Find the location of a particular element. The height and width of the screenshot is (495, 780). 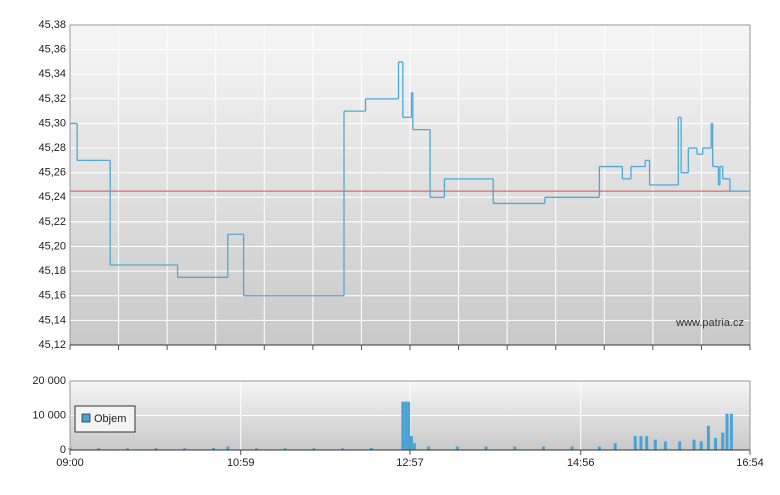

legend-swatch is located at coordinates (86, 418).